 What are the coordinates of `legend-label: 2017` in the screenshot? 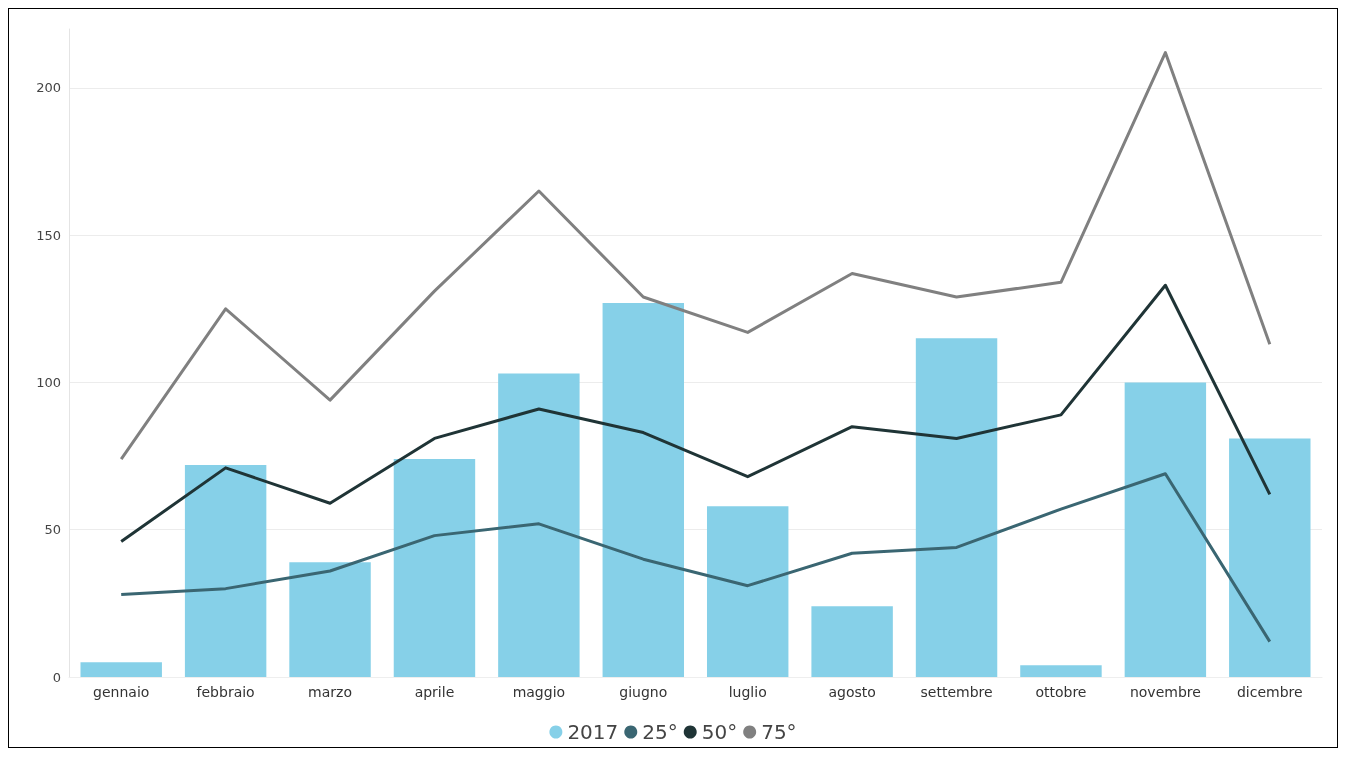 It's located at (593, 732).